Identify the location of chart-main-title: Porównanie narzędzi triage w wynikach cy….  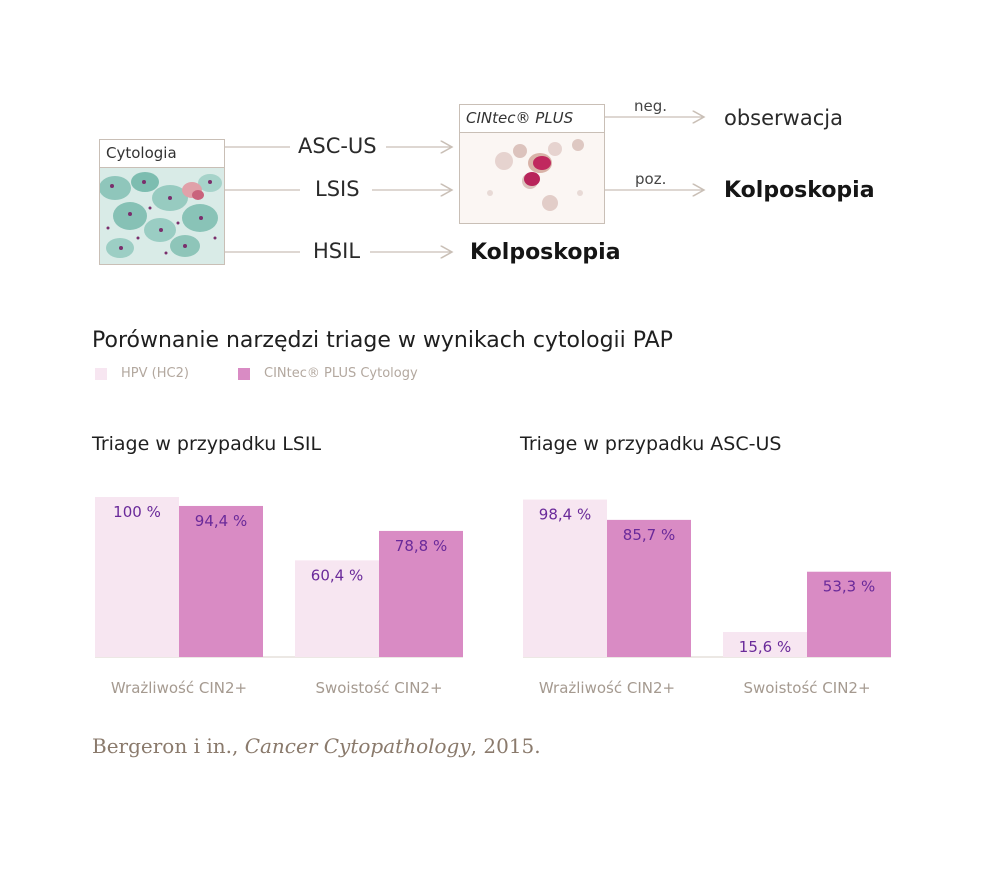
(382, 340).